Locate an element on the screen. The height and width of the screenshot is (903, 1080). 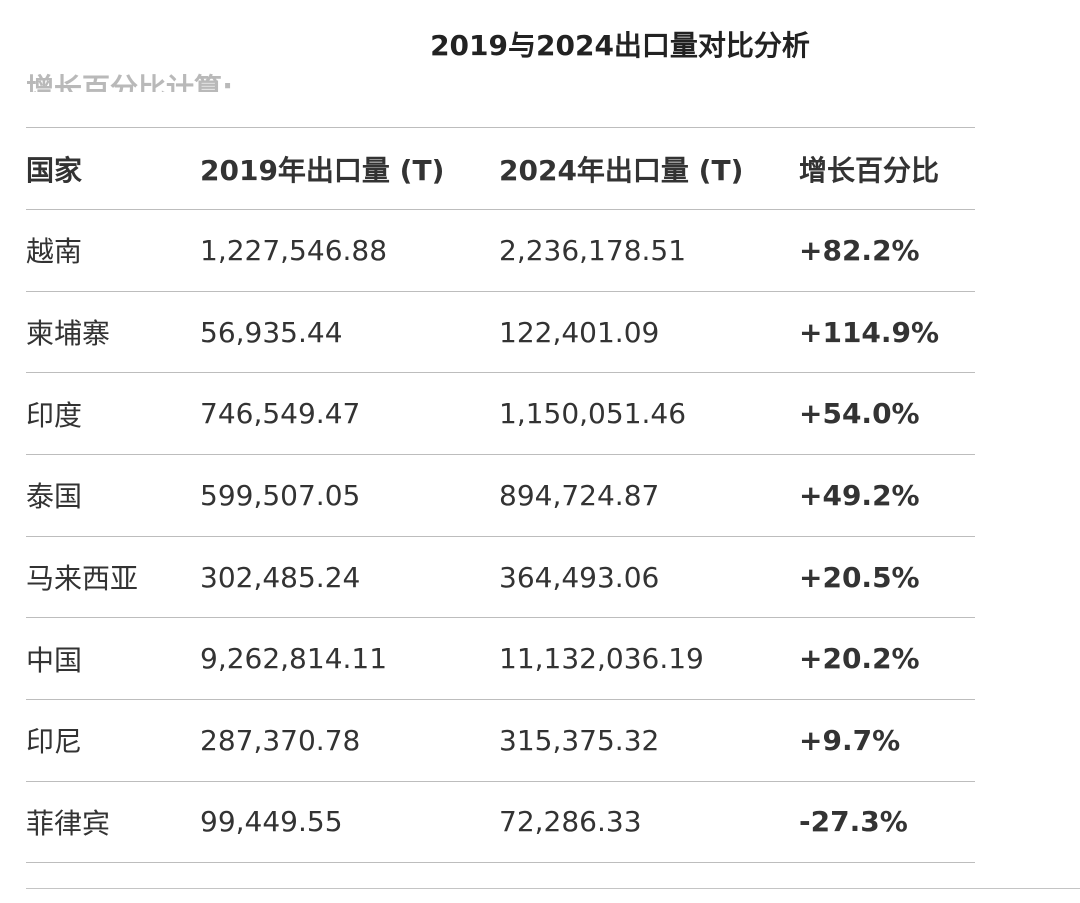
export-2024-cell: 894,724.87 is located at coordinates (579, 495).